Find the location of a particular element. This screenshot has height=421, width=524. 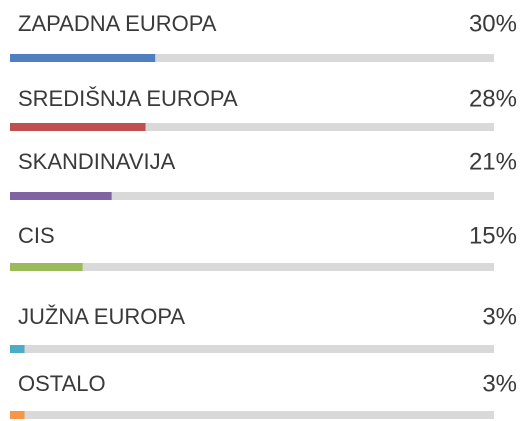

value-label: 21% is located at coordinates (493, 161).